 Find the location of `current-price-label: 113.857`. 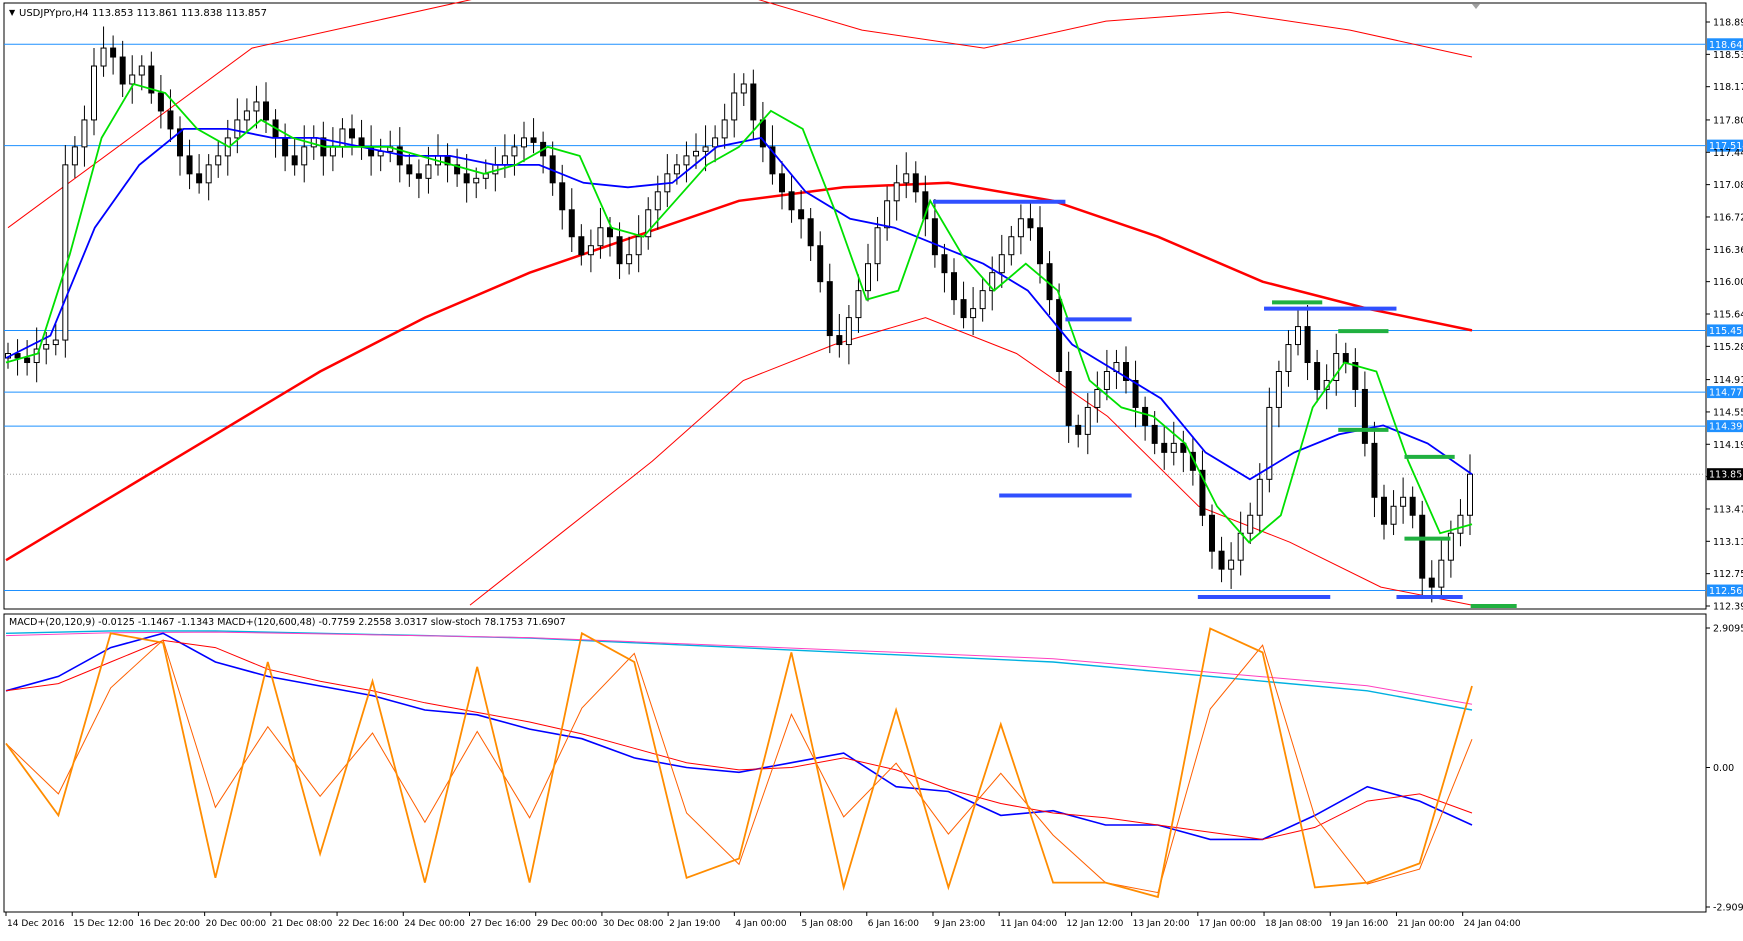

current-price-label: 113.857 is located at coordinates (1726, 475).